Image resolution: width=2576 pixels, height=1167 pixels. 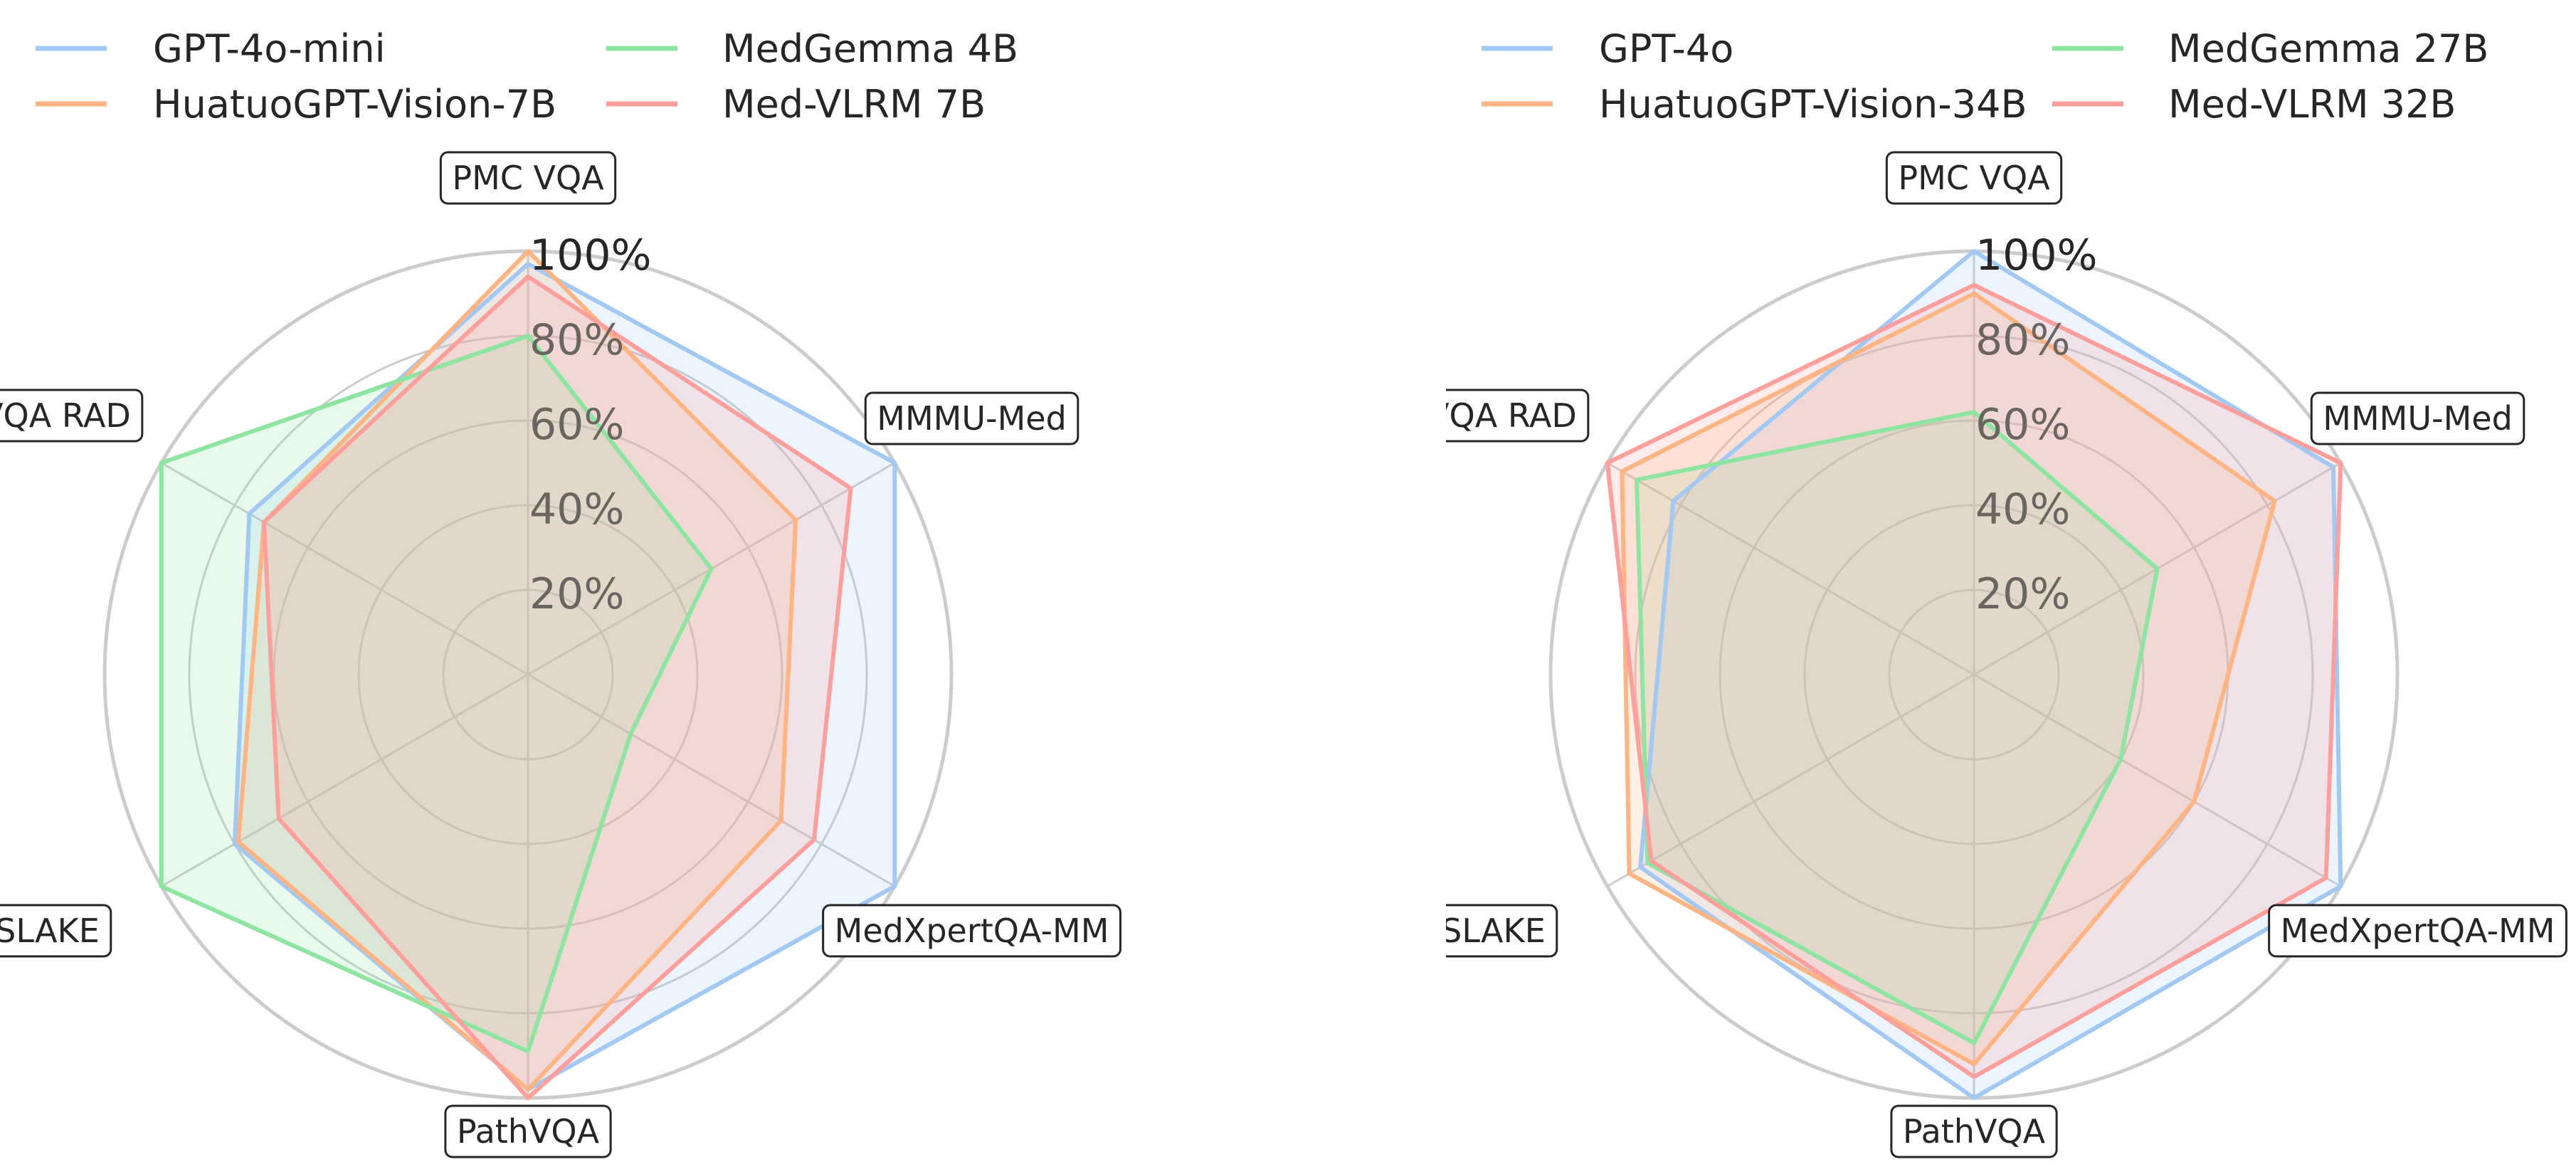 I want to click on legend-entry: GPT-4o, so click(x=1607, y=48).